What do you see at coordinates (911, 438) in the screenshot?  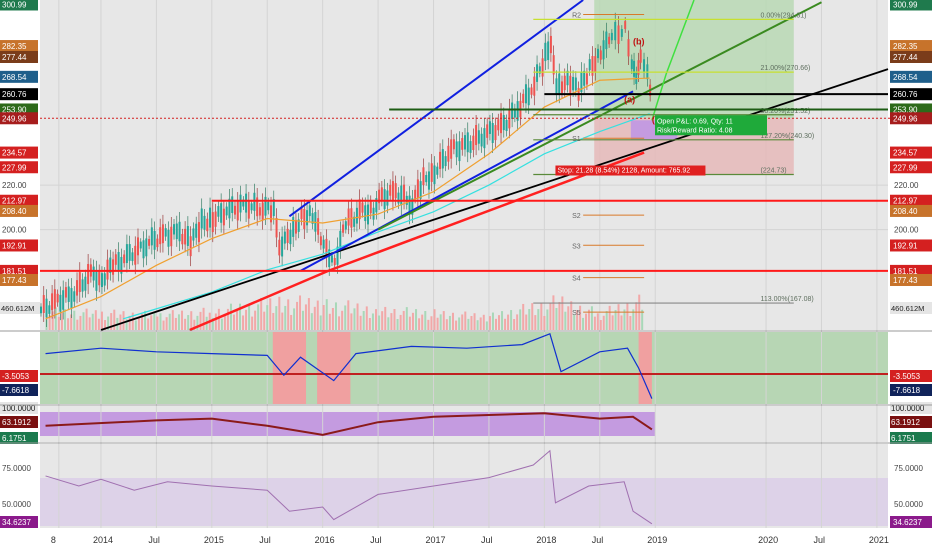 I see `rsi-badge` at bounding box center [911, 438].